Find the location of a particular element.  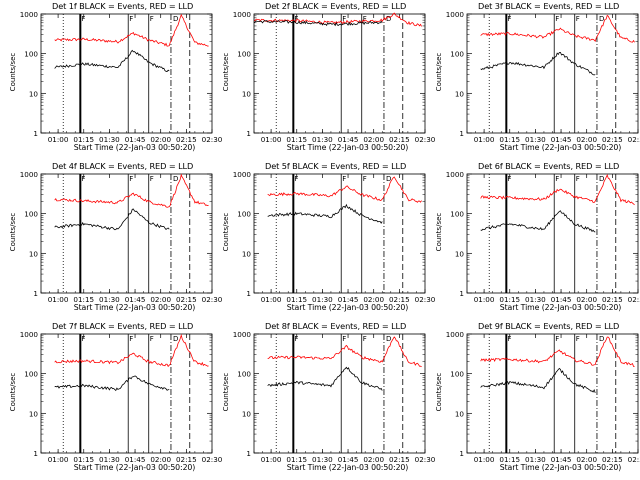

panel-title: Det 5f BLACK = Events, RED = LLD is located at coordinates (336, 166).